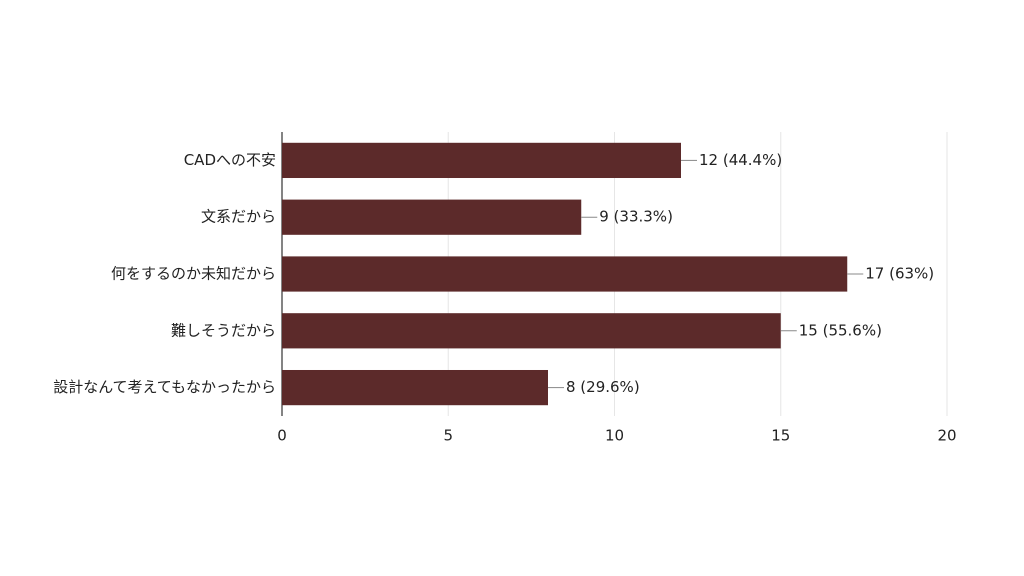 The height and width of the screenshot is (576, 1024). What do you see at coordinates (946, 436) in the screenshot?
I see `x-tick-label: 20` at bounding box center [946, 436].